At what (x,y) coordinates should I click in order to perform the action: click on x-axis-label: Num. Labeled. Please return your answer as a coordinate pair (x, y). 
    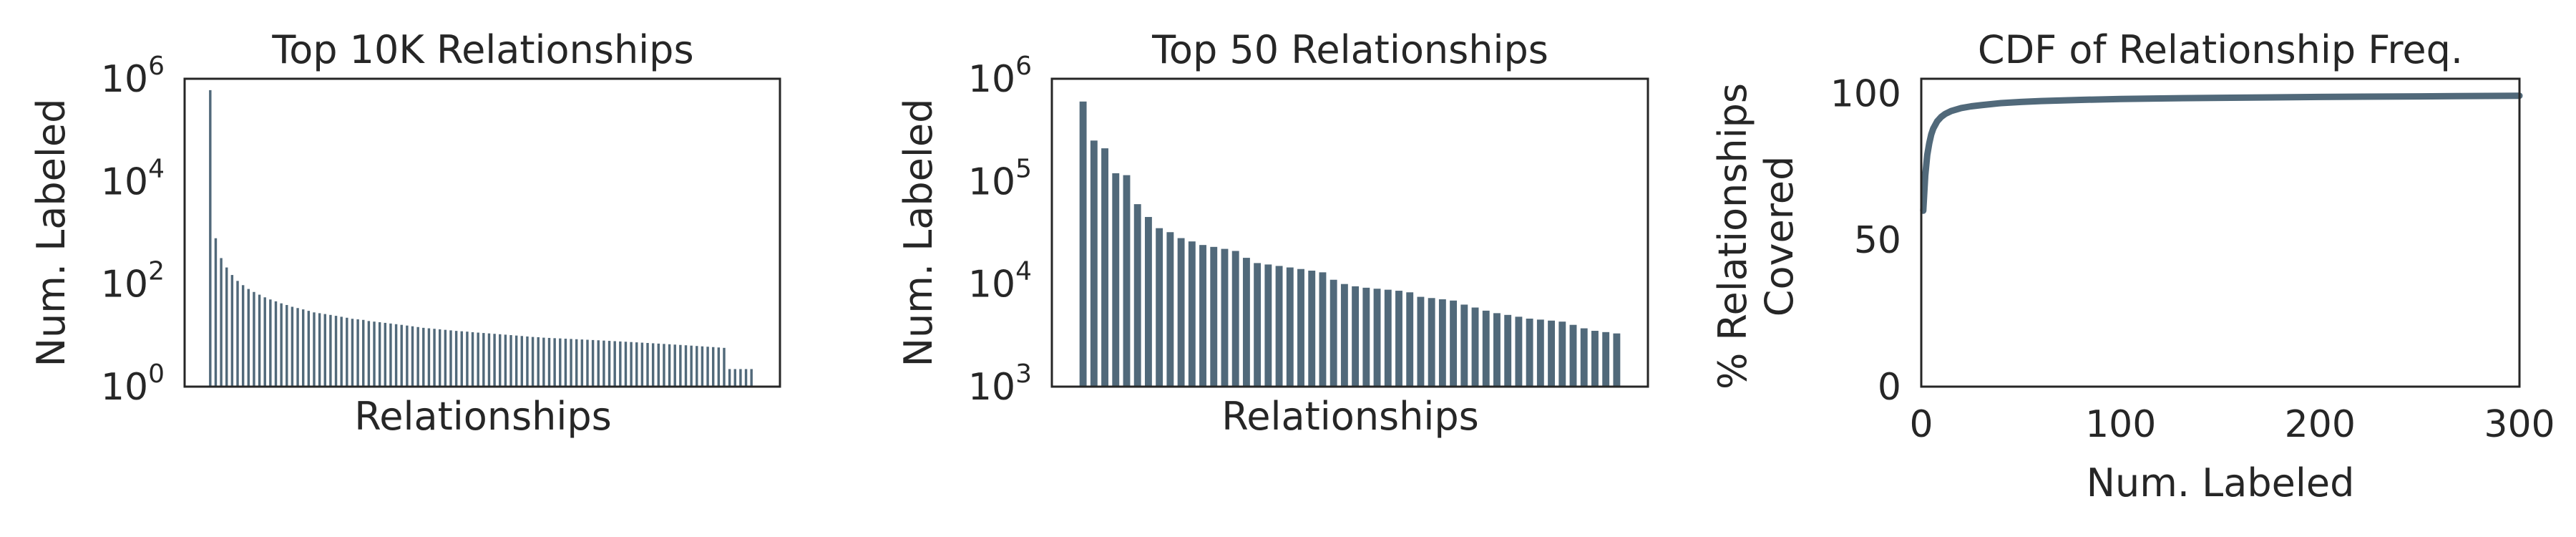
    Looking at the image, I should click on (2221, 482).